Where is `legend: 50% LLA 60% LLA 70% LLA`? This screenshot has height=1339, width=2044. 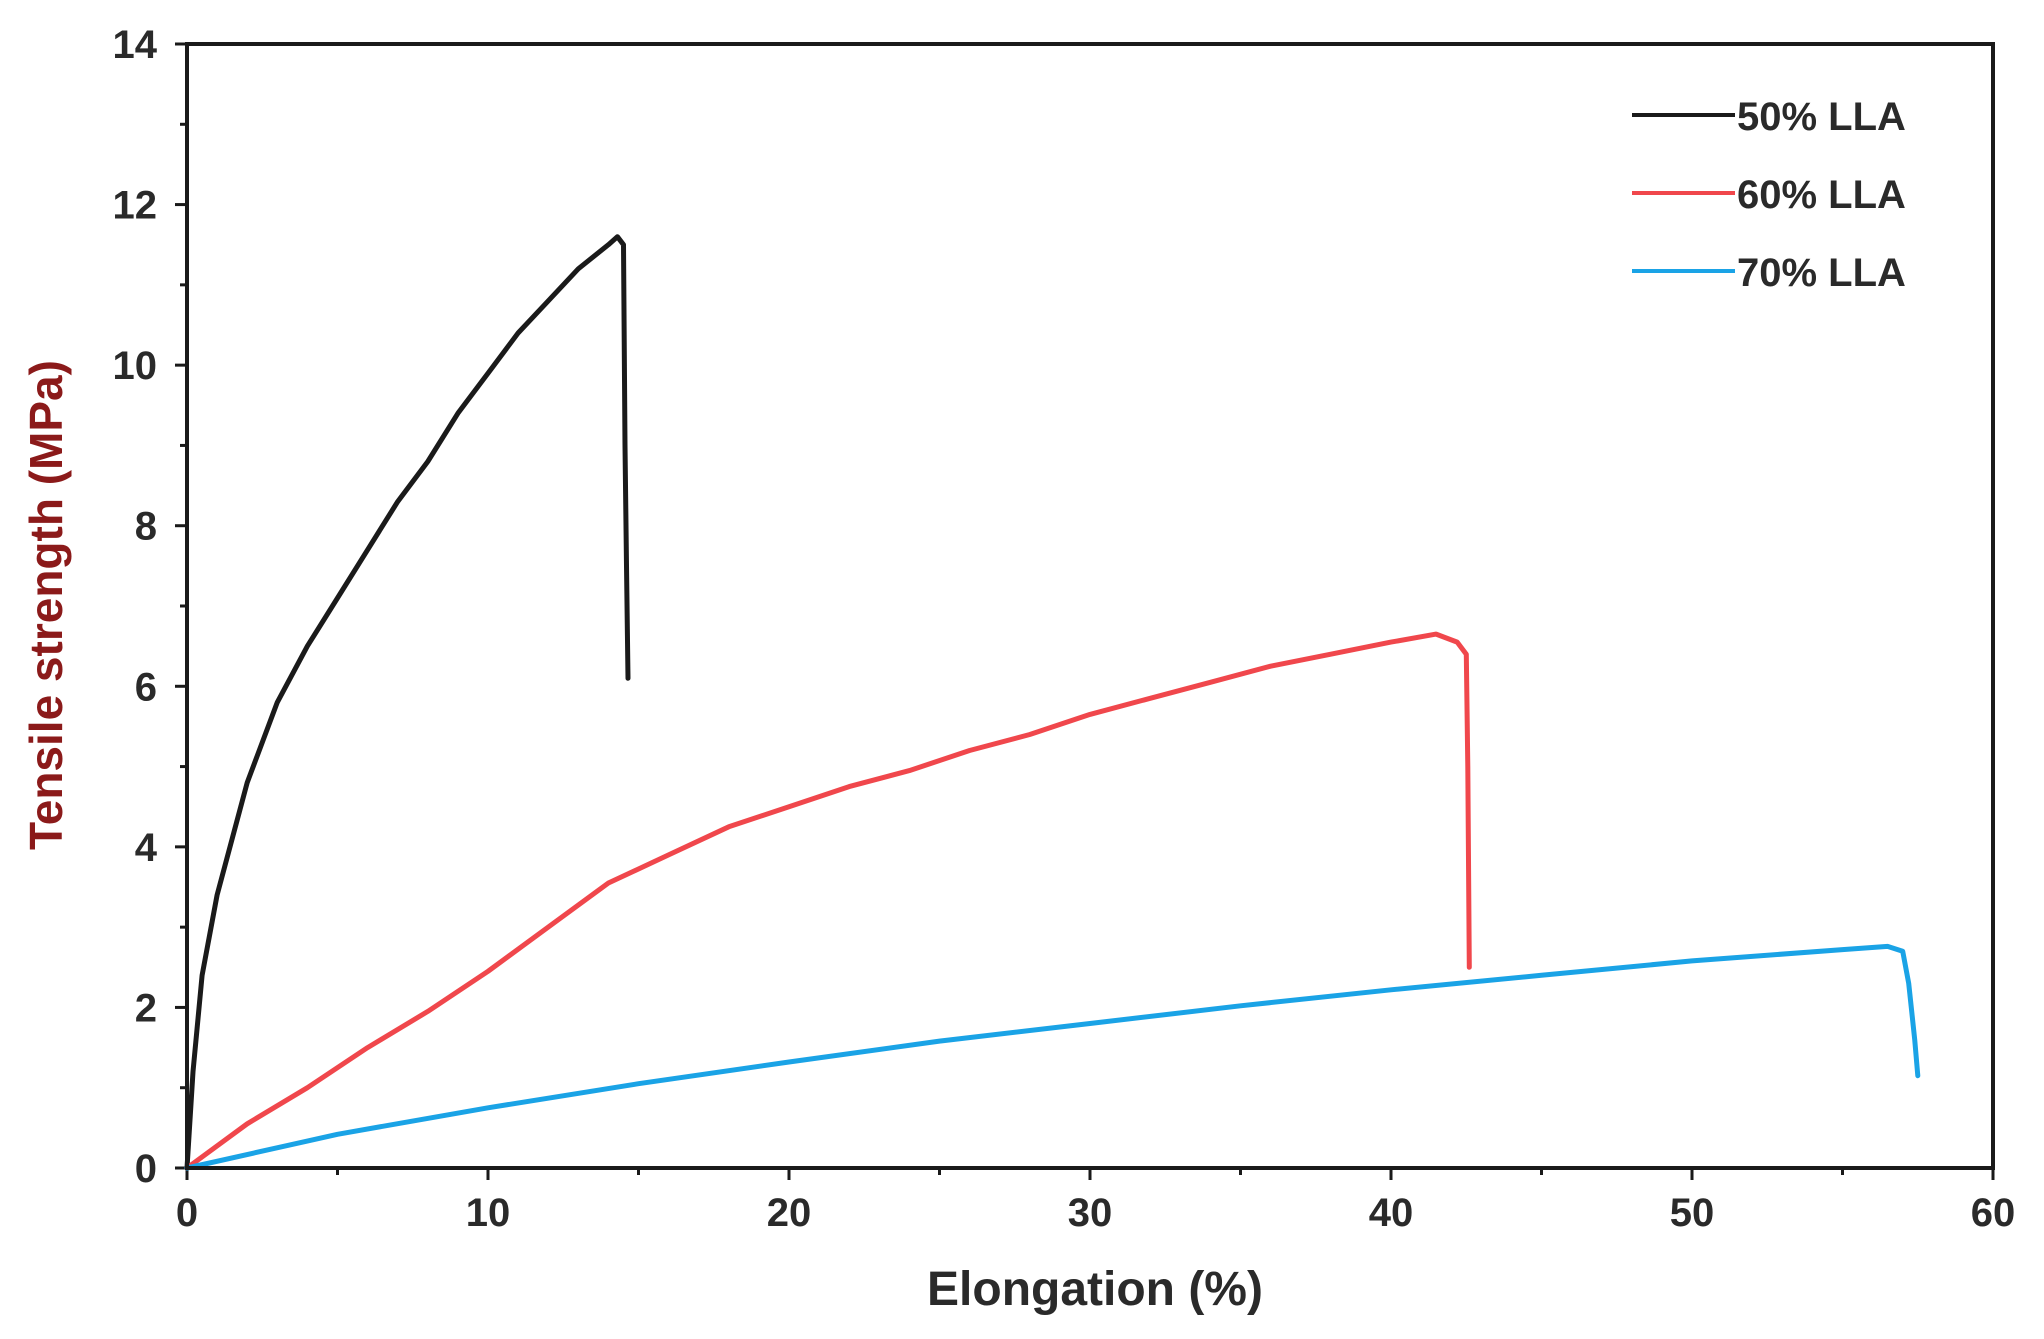 legend: 50% LLA 60% LLA 70% LLA is located at coordinates (1769, 195).